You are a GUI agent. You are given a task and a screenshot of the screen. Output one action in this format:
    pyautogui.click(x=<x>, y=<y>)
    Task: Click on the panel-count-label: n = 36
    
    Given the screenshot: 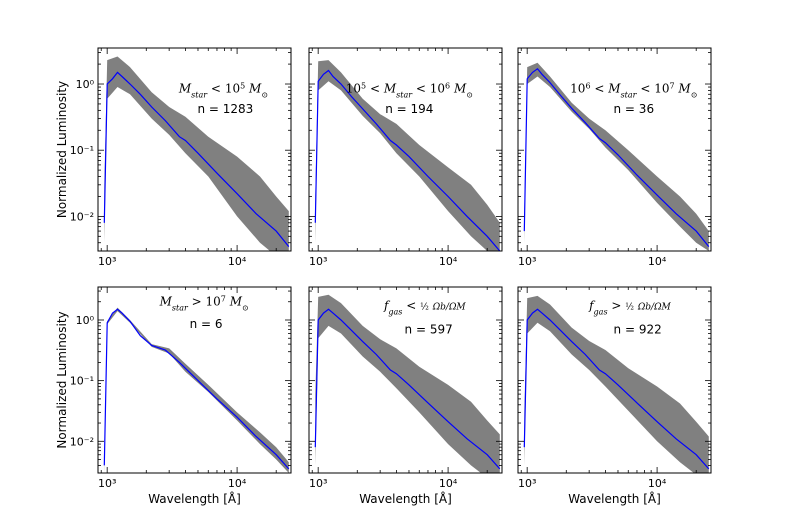 What is the action you would take?
    pyautogui.click(x=634, y=109)
    